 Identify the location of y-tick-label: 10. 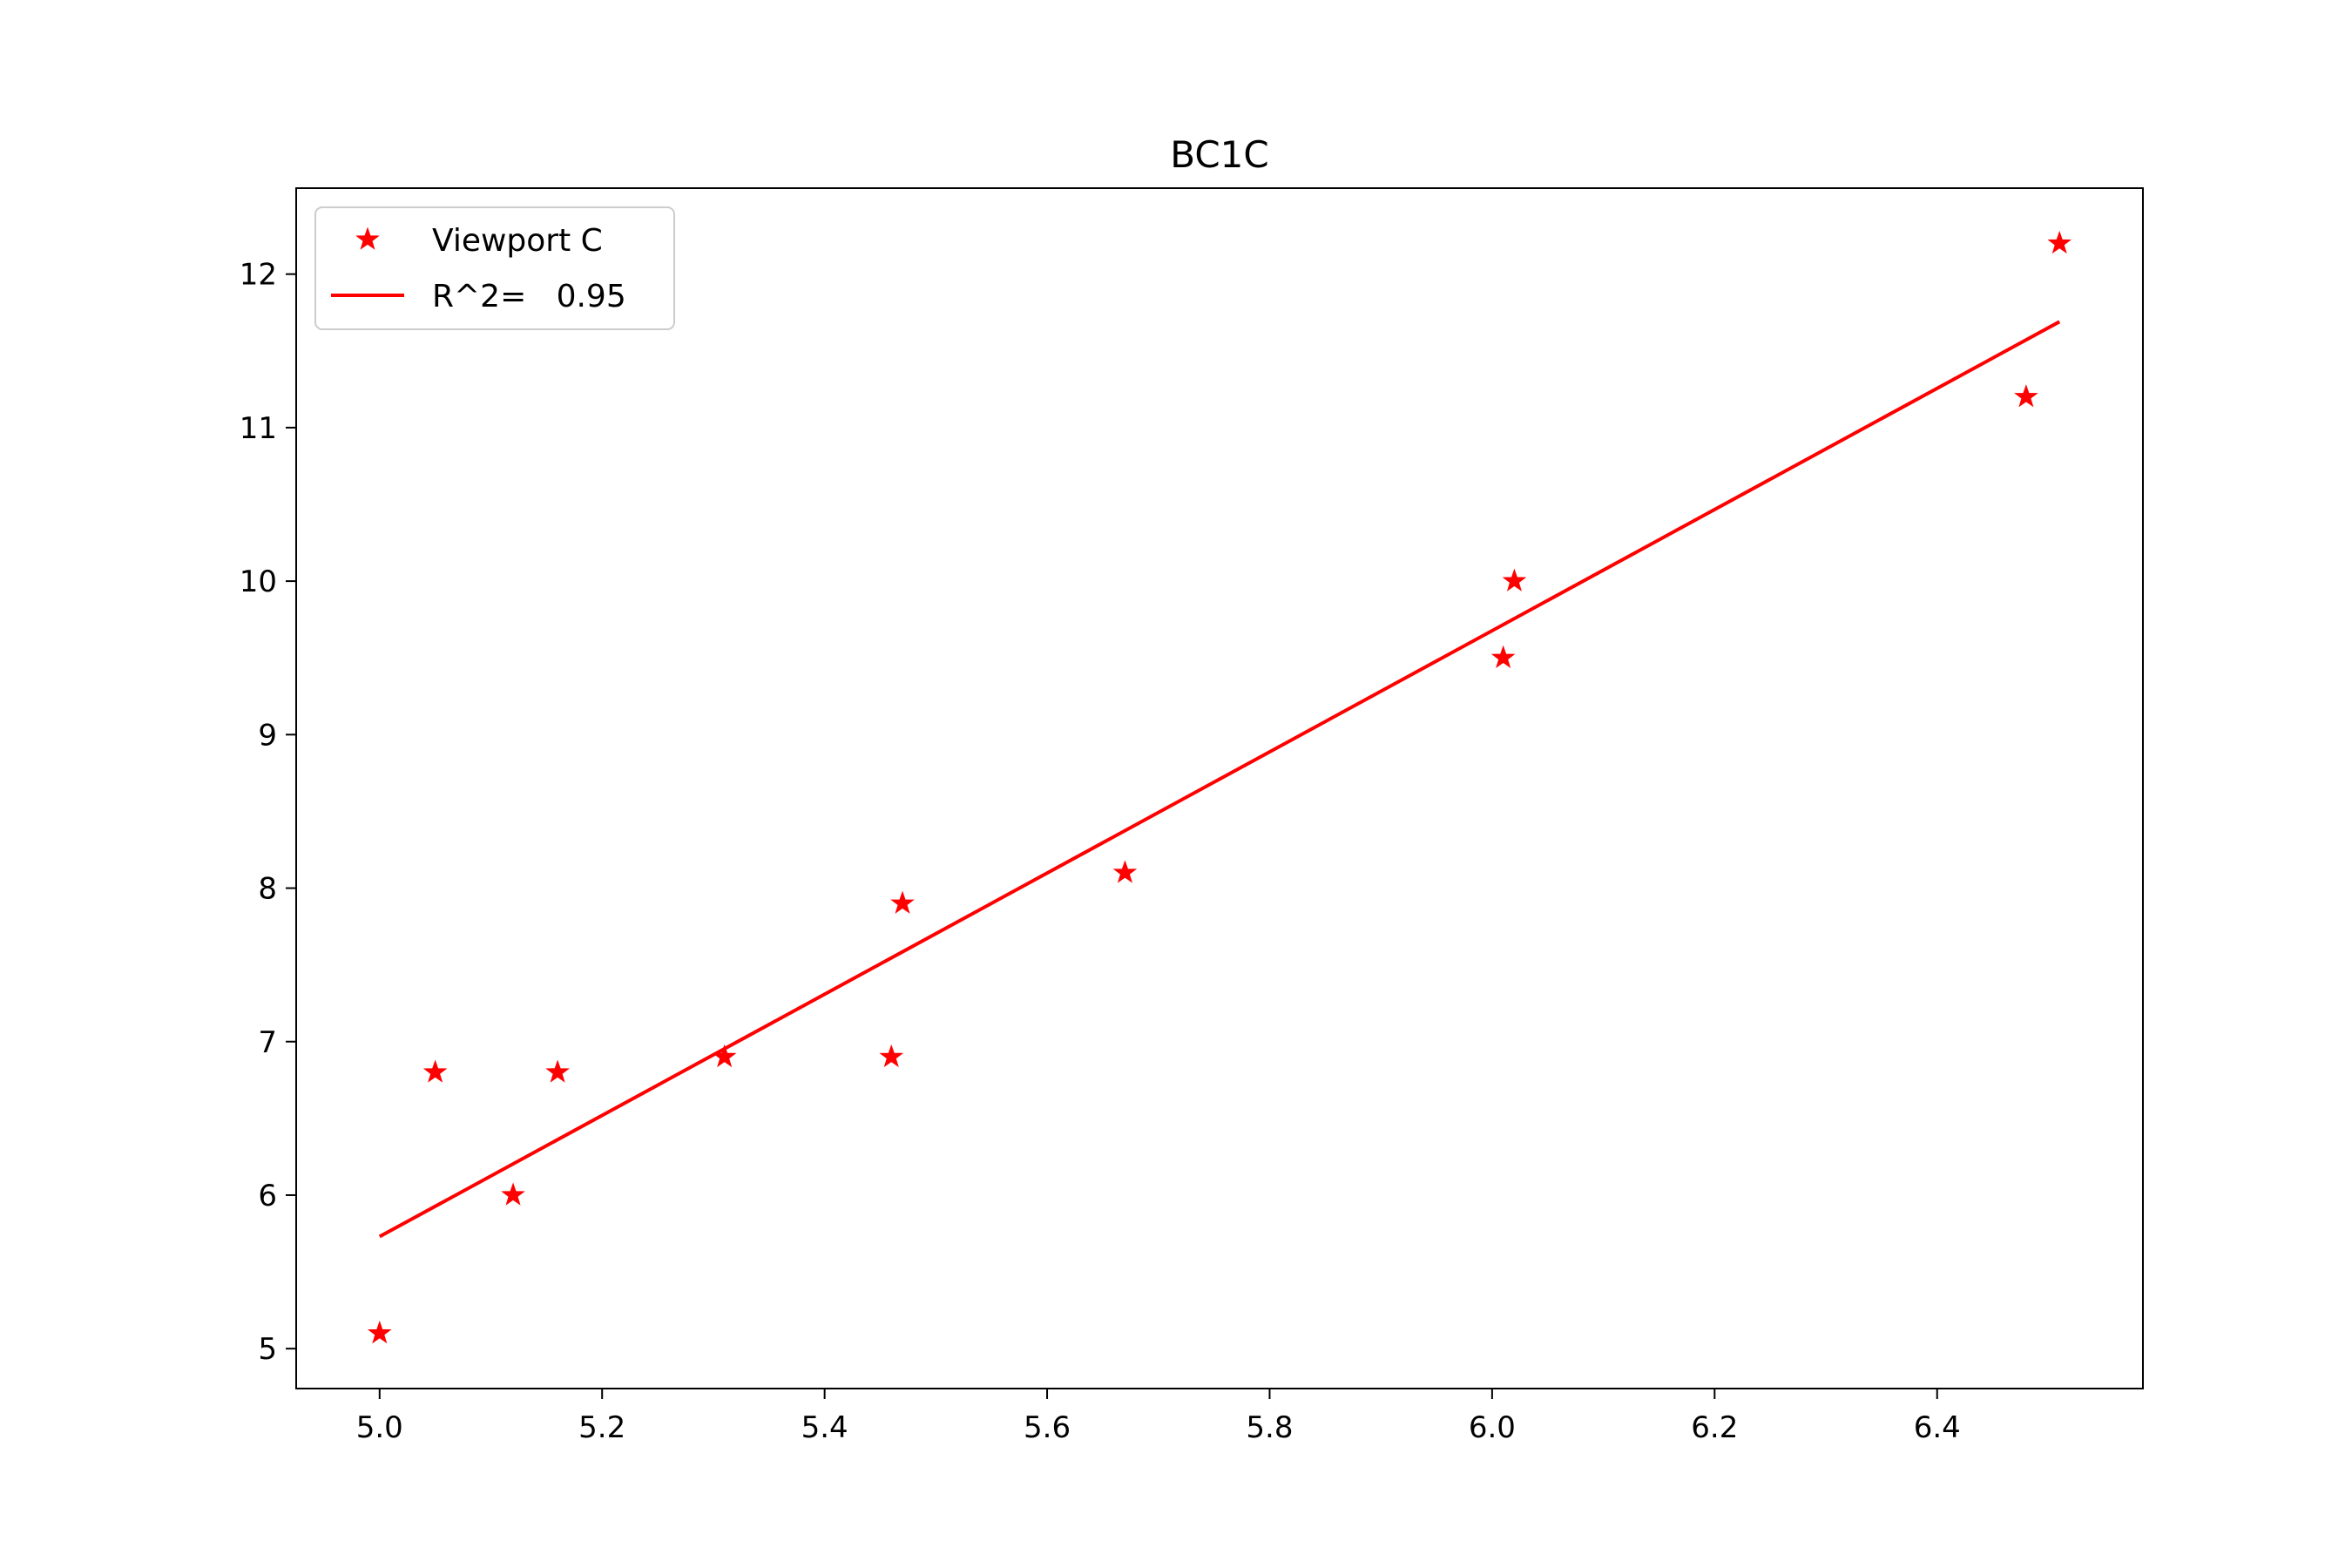
(258, 581).